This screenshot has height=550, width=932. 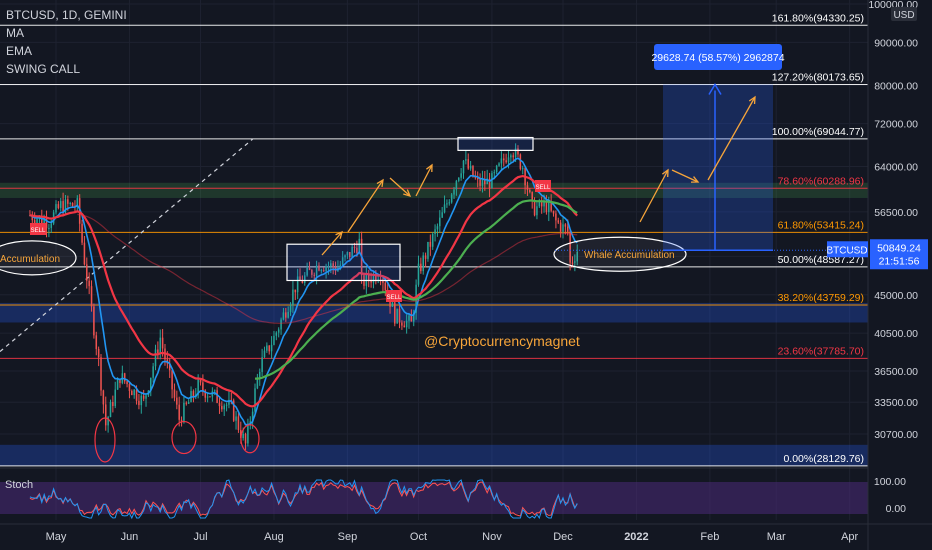 What do you see at coordinates (896, 125) in the screenshot?
I see `price-tick: 72000.00` at bounding box center [896, 125].